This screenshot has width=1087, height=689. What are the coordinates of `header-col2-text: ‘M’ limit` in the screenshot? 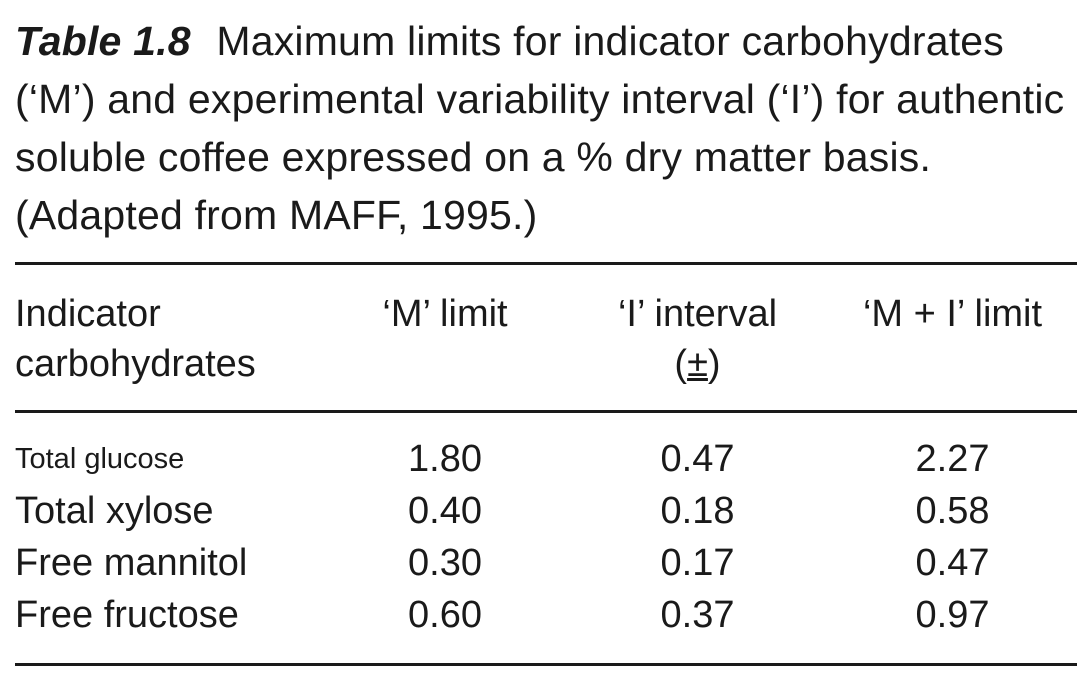 It's located at (445, 314).